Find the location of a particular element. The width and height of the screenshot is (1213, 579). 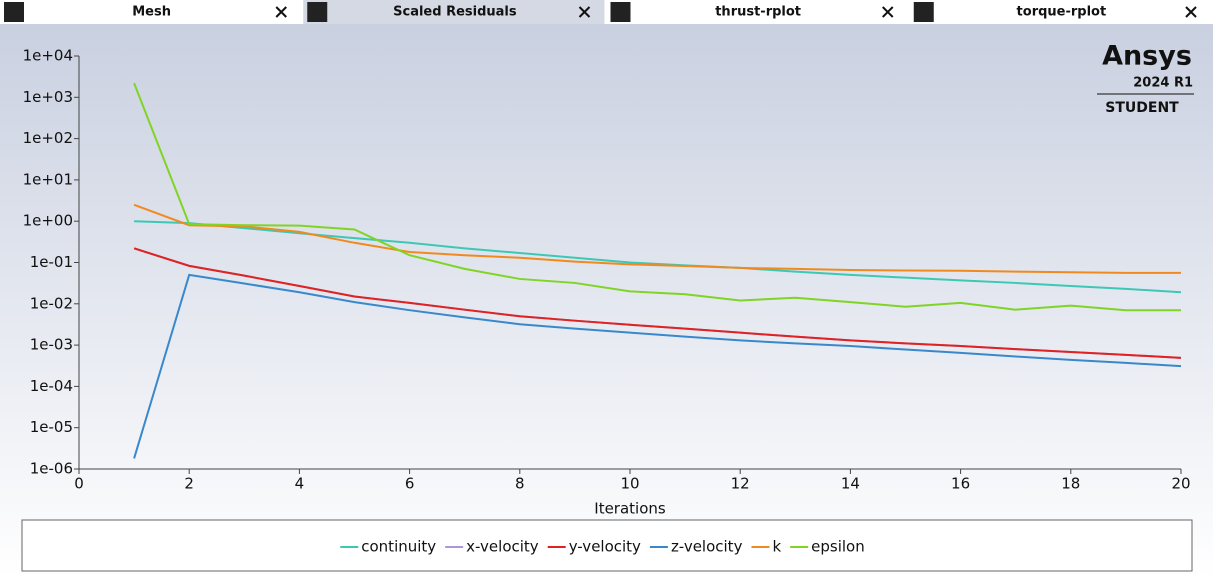

y-tick-label: 1e-03 is located at coordinates (51, 345).